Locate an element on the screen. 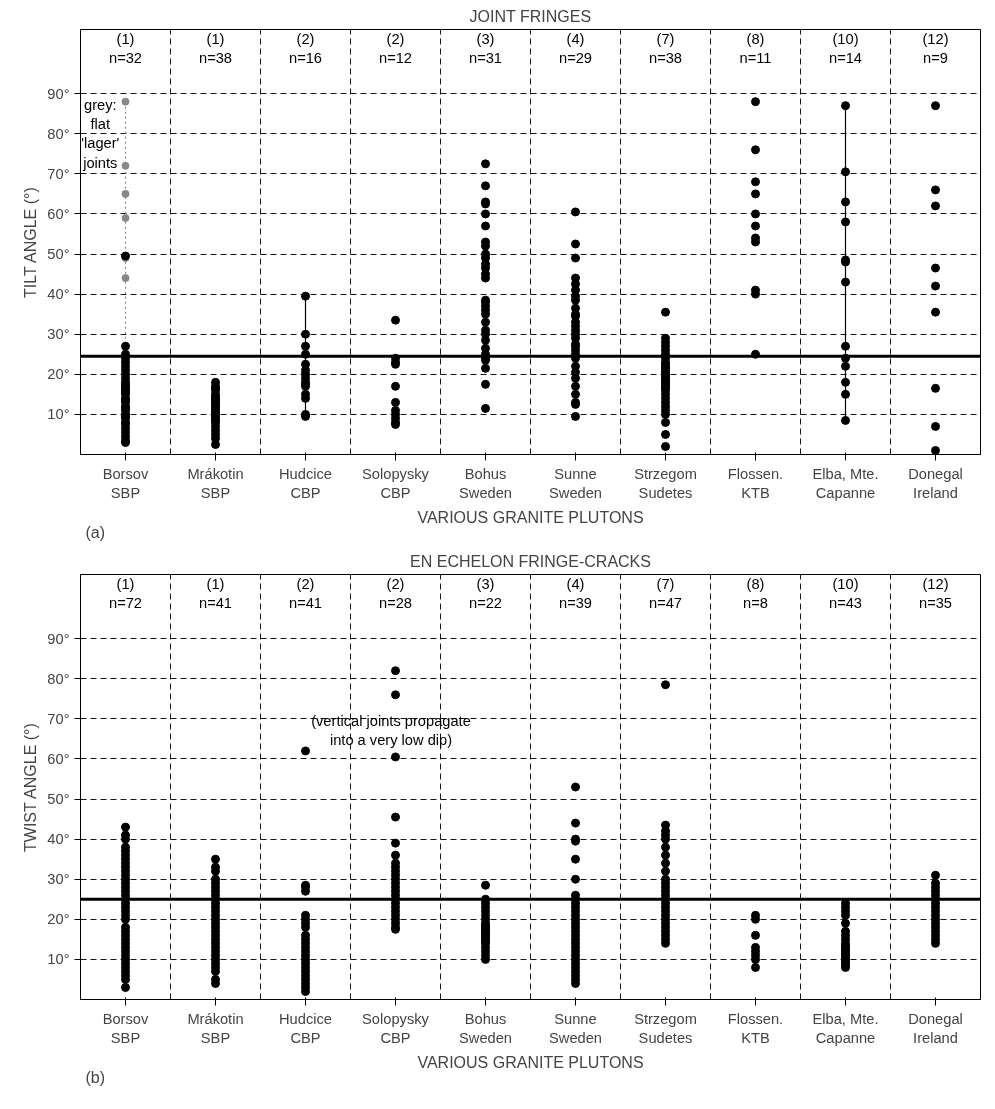 Image resolution: width=995 pixels, height=1109 pixels. annotation: (1) n=72 is located at coordinates (125, 594).